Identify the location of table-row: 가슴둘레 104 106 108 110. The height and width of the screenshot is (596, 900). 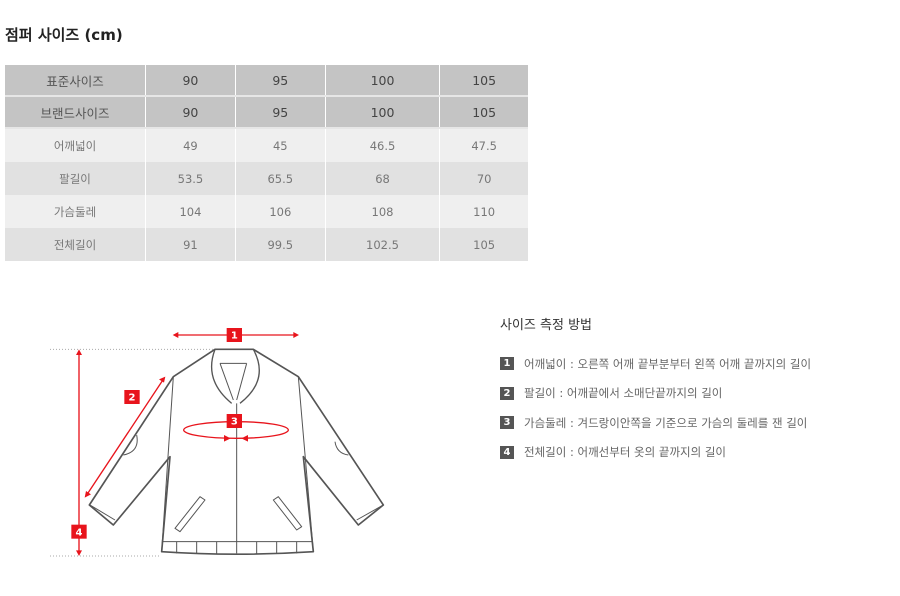
(266, 211).